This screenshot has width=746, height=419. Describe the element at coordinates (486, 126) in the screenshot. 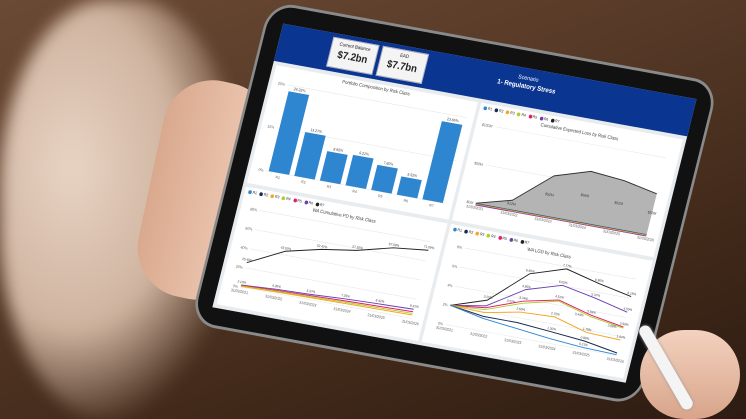

I see `y-tick-label: $100M` at that location.